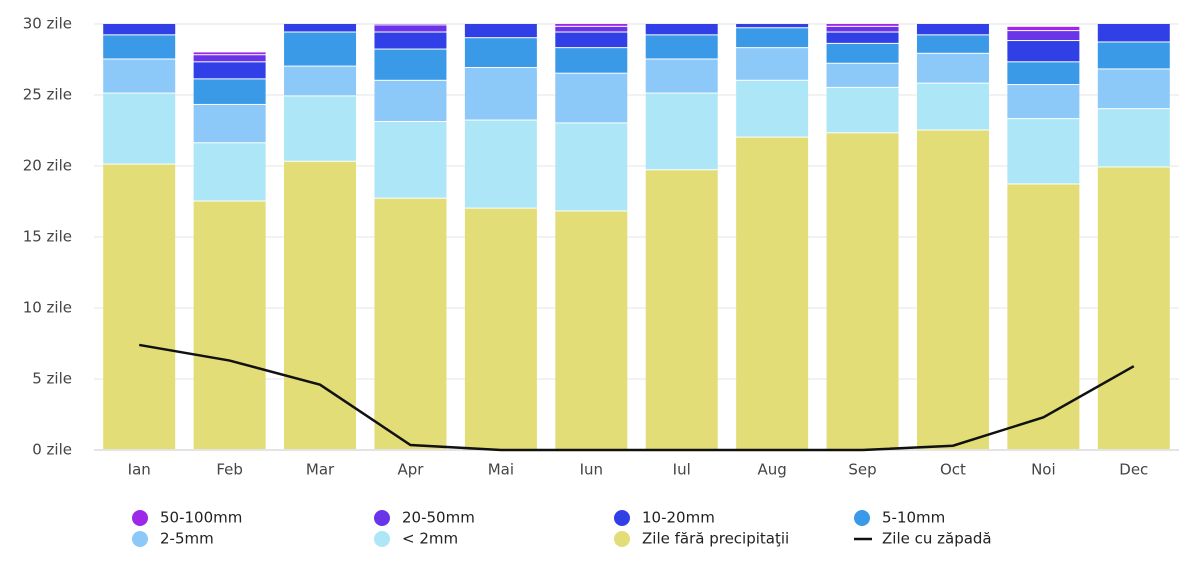 The height and width of the screenshot is (563, 1179). What do you see at coordinates (229, 470) in the screenshot?
I see `x-tick-label: Feb` at bounding box center [229, 470].